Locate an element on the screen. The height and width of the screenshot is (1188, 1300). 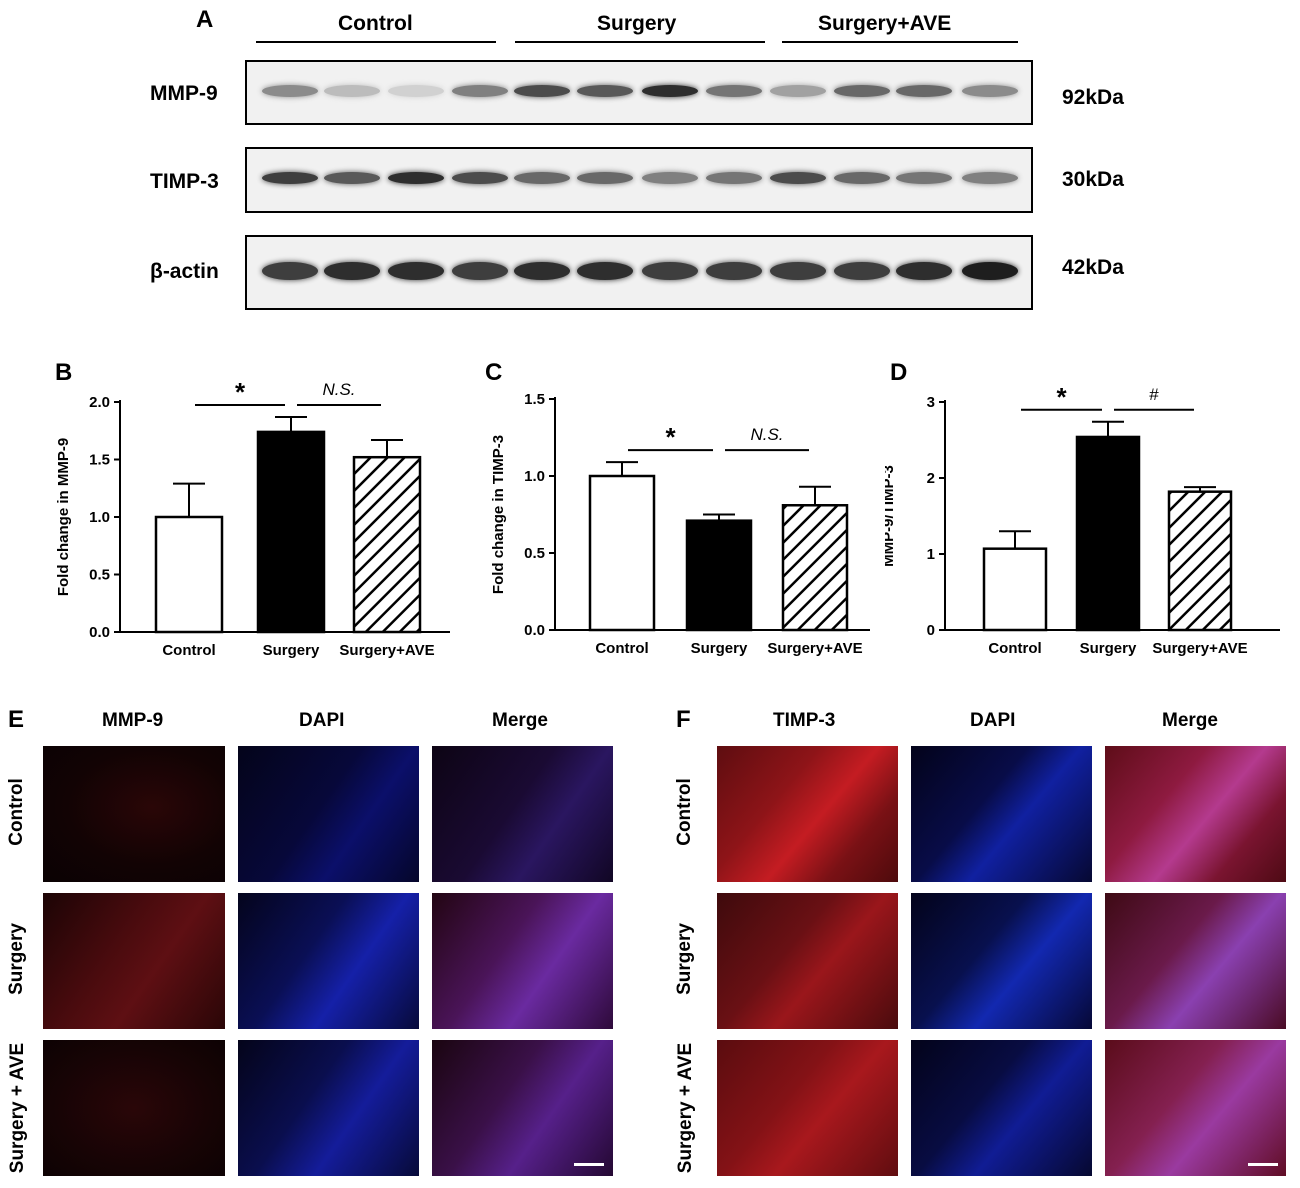
y-tick-label: 2.0 is located at coordinates (99, 402).